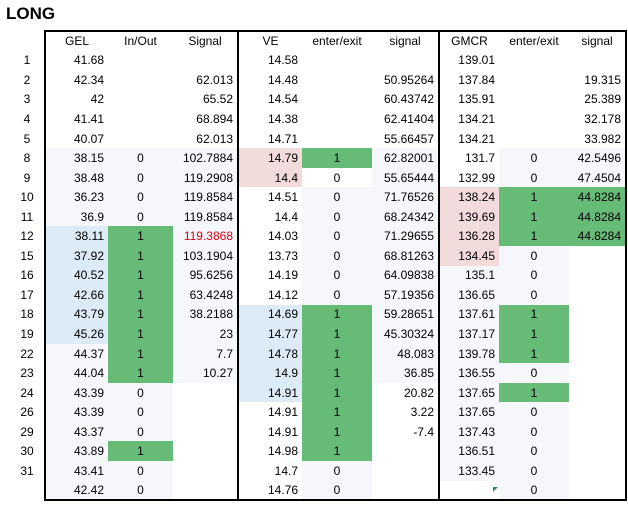 Image resolution: width=628 pixels, height=515 pixels. Describe the element at coordinates (27, 491) in the screenshot. I see `row-header` at that location.